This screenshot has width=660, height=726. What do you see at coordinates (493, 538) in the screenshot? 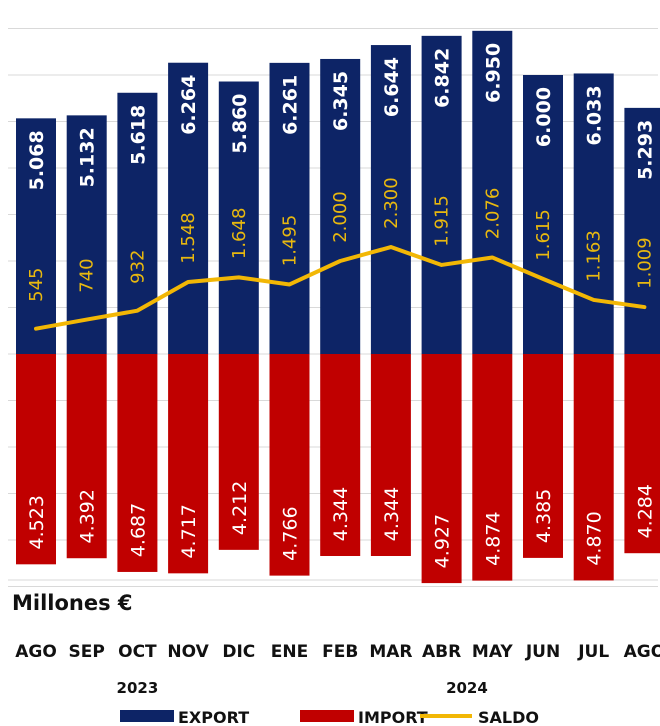
I see `import-value-label: 4.874` at bounding box center [493, 538].